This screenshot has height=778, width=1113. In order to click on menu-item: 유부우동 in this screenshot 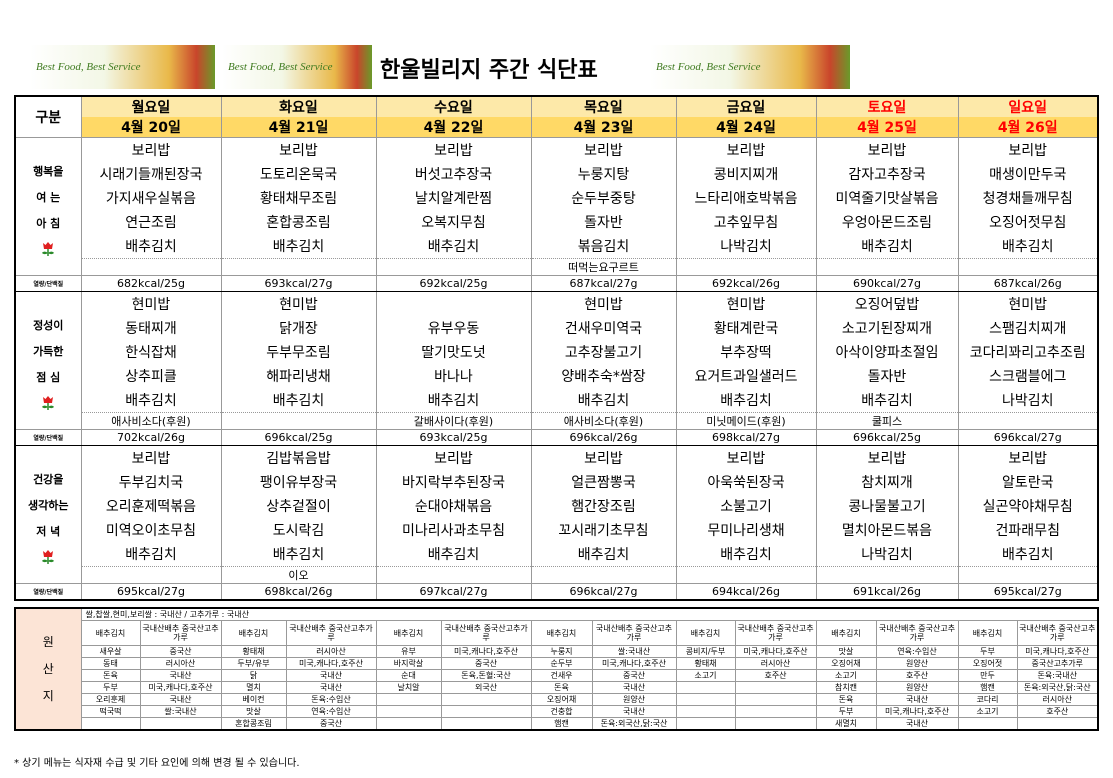, I will do `click(453, 328)`.